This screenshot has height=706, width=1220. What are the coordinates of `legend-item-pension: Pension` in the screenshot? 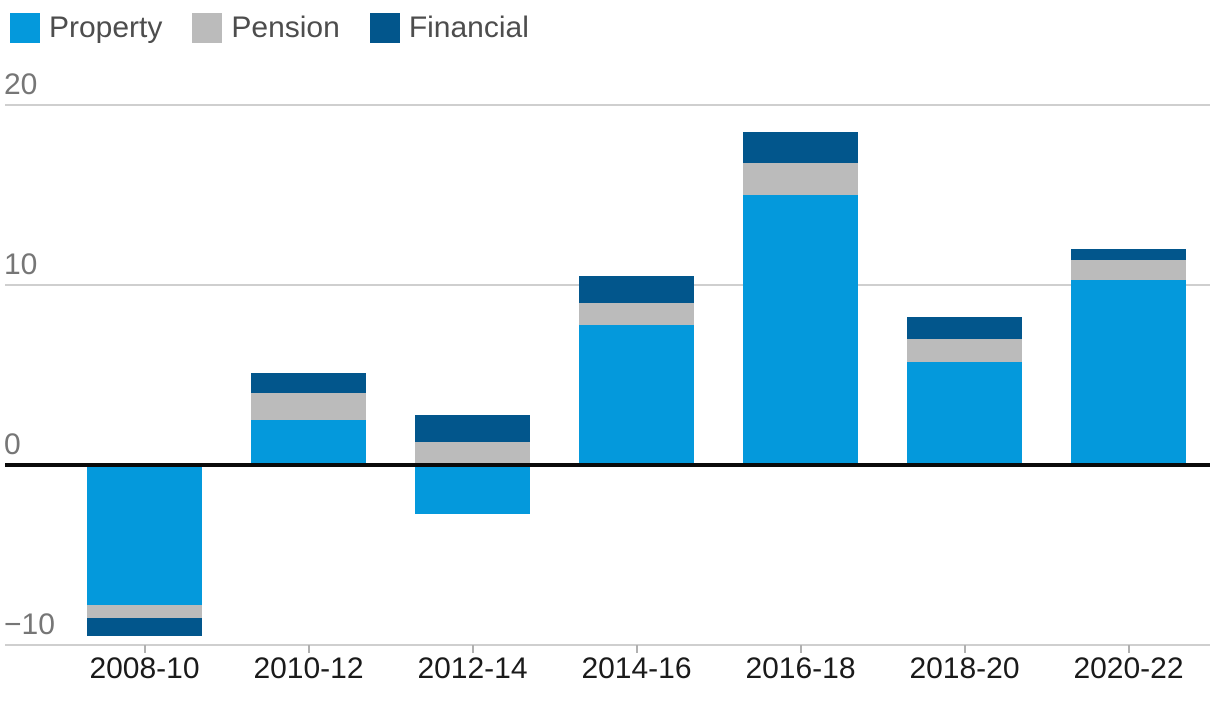 It's located at (266, 27).